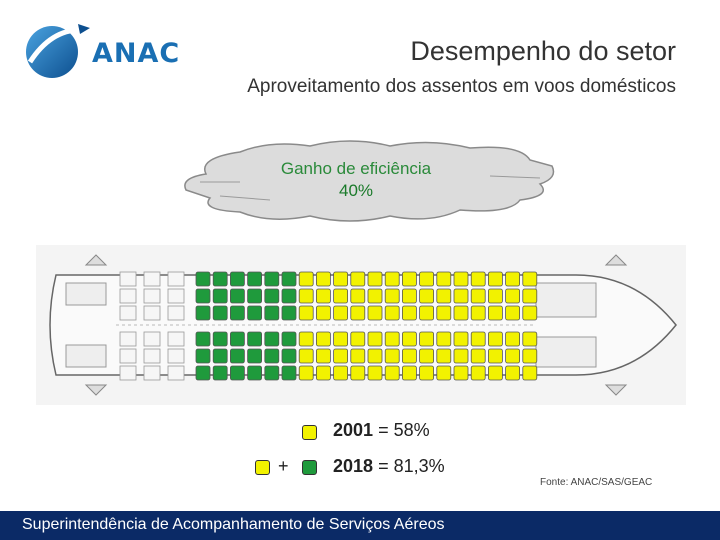 The width and height of the screenshot is (720, 540). I want to click on callout-line1: Ganho de eficiência, so click(356, 168).